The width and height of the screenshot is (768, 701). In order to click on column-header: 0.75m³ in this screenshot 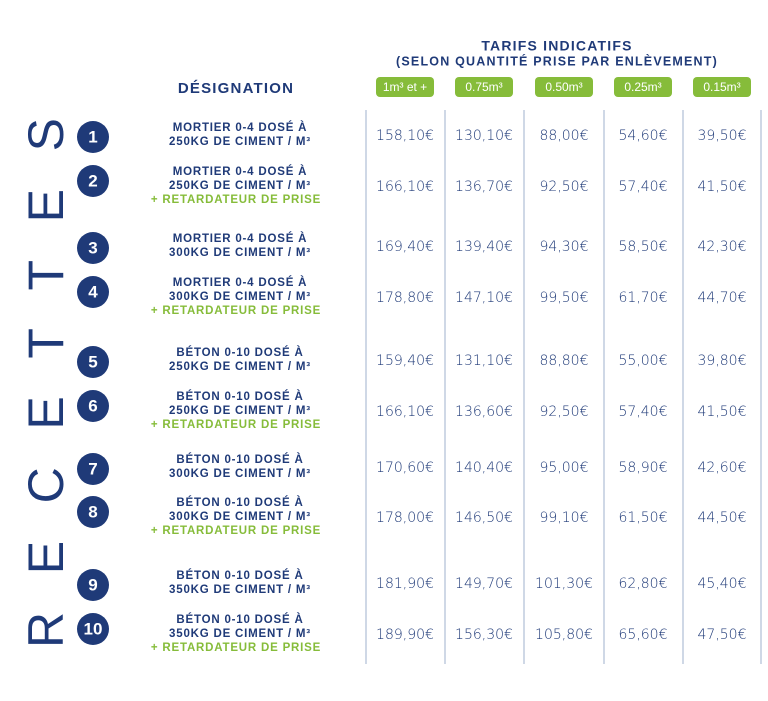, I will do `click(483, 87)`.